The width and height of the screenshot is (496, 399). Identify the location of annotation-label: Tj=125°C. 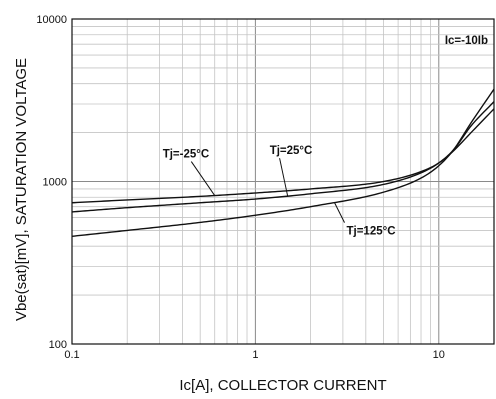
(371, 232).